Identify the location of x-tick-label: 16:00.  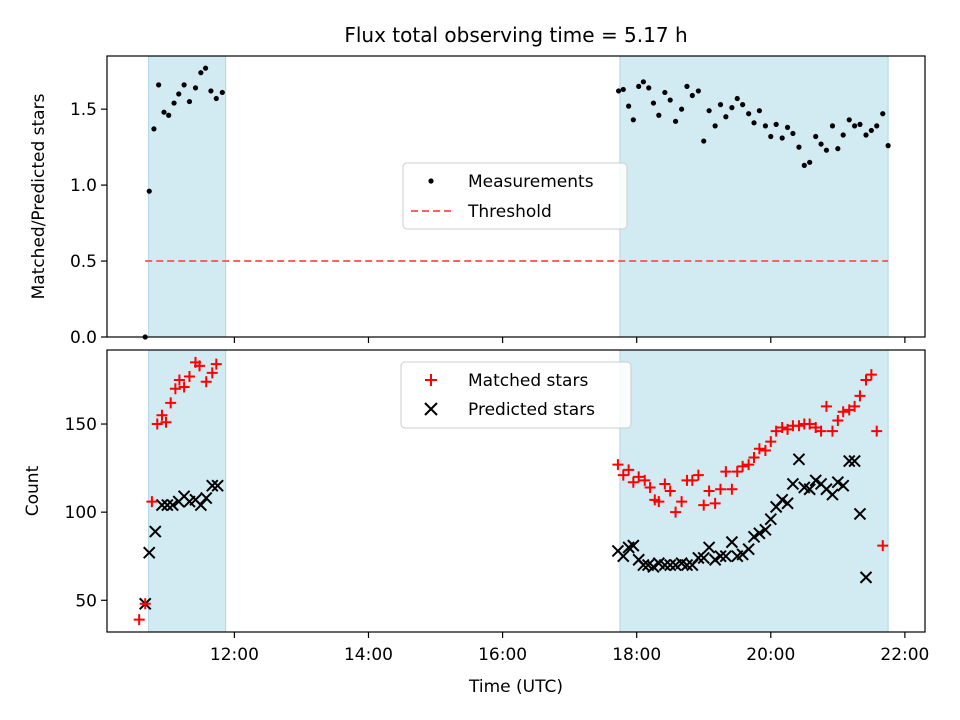
(502, 655).